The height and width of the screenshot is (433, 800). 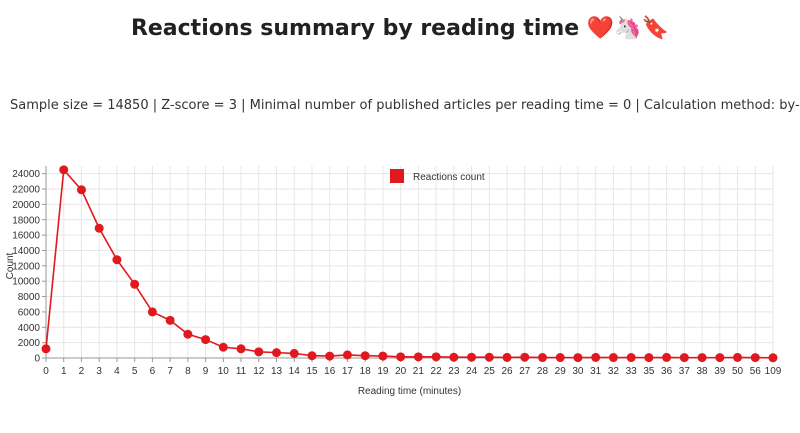 What do you see at coordinates (46, 371) in the screenshot?
I see `x-tick-label: 0` at bounding box center [46, 371].